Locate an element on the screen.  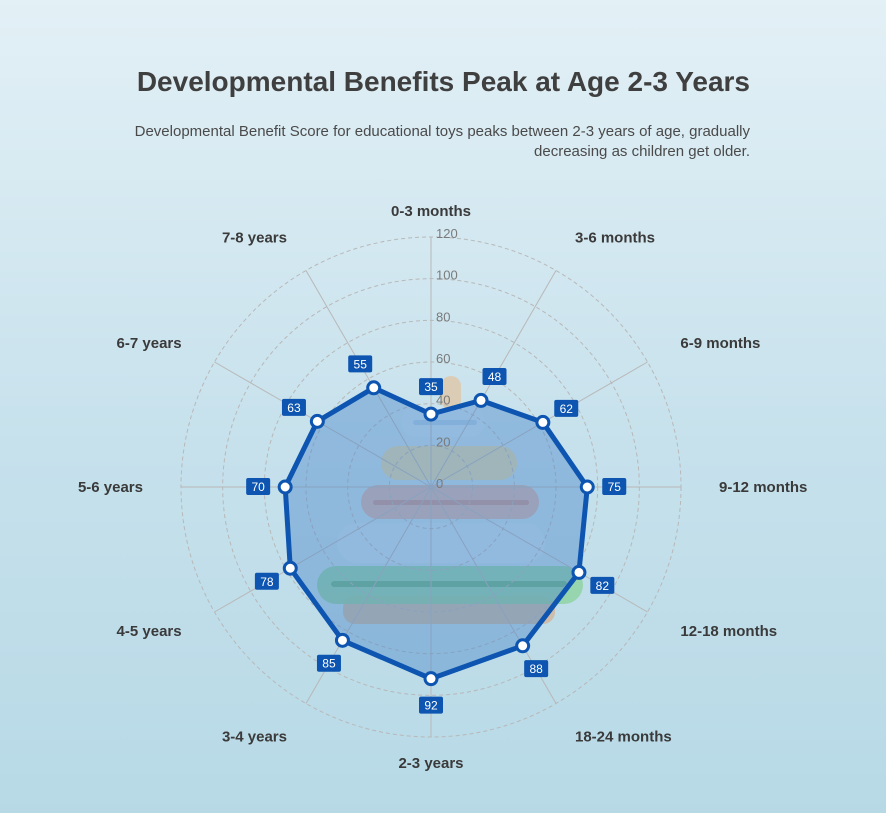
value-label: 82 is located at coordinates (603, 586).